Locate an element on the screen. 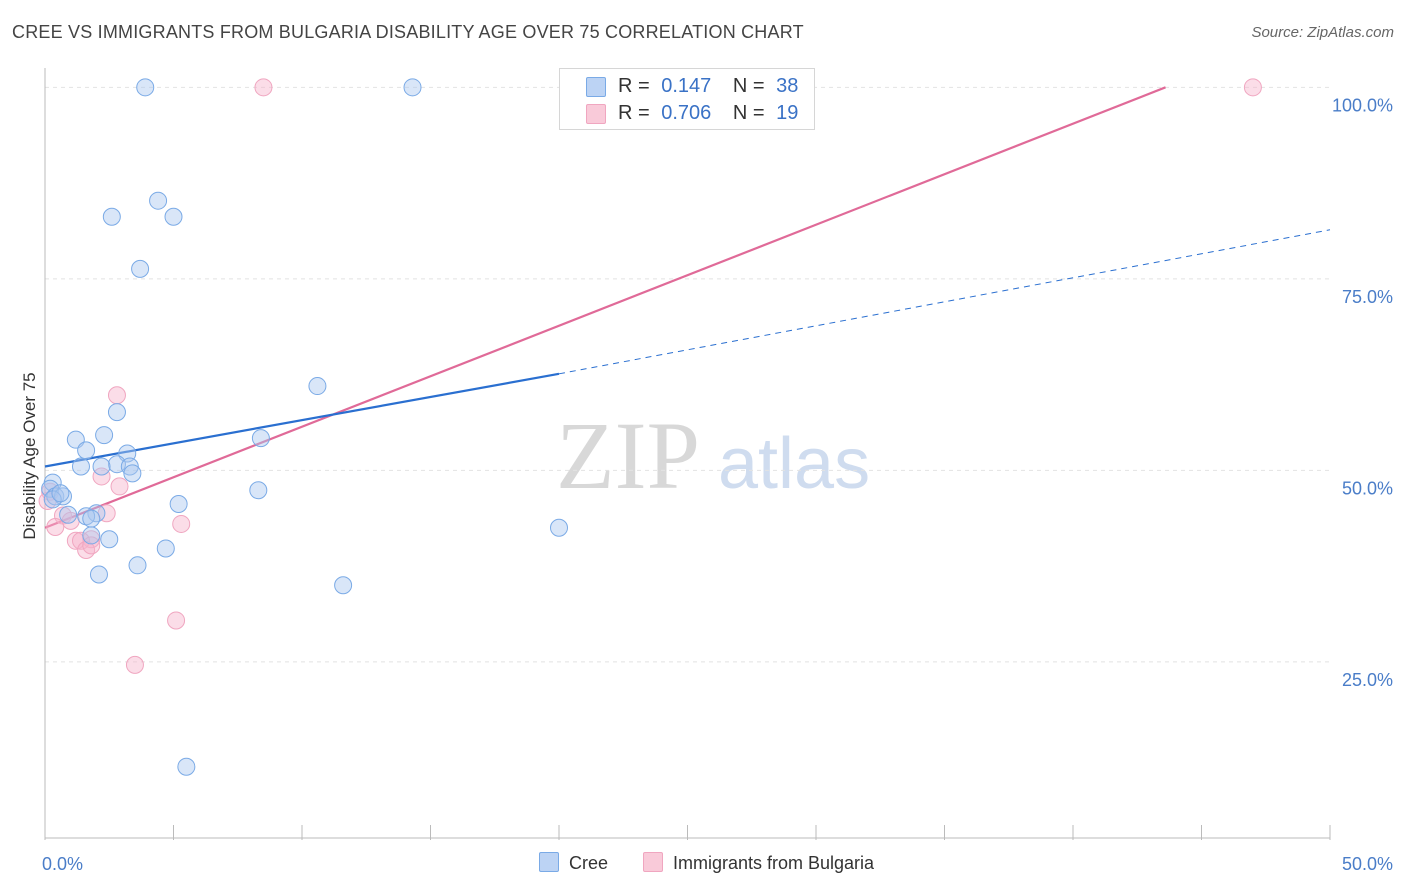 The image size is (1406, 892). r-value: 0.706 is located at coordinates (686, 113).